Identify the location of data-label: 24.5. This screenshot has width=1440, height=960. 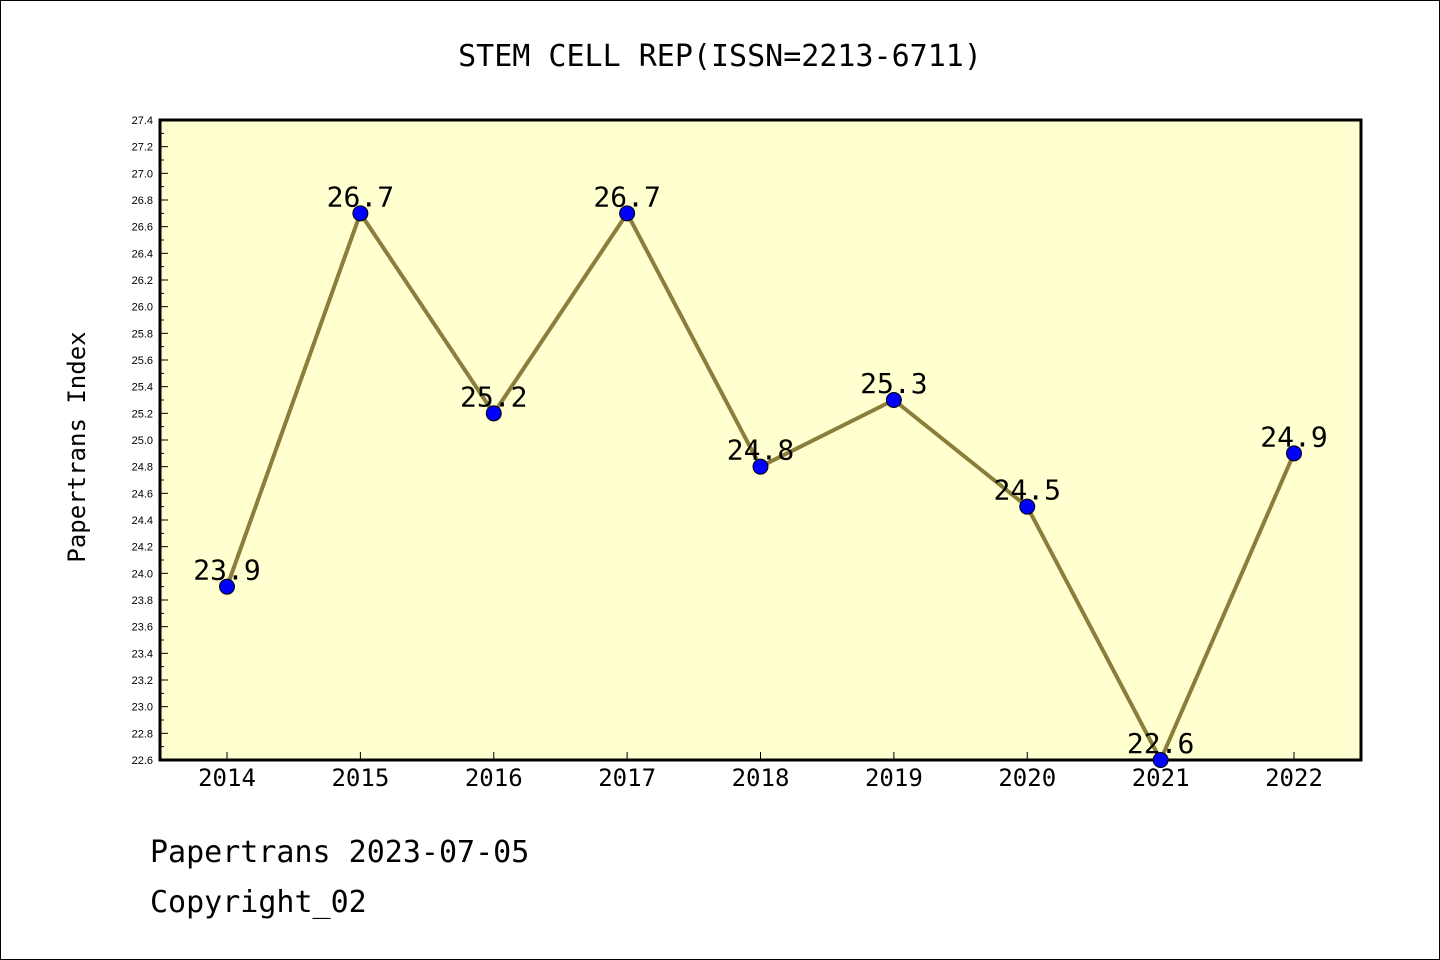
(1027, 490).